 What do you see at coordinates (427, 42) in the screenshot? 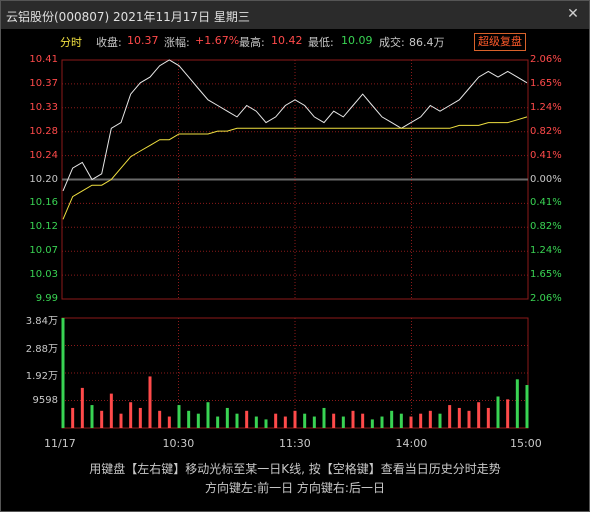
I see `volume-value: 86.4万` at bounding box center [427, 42].